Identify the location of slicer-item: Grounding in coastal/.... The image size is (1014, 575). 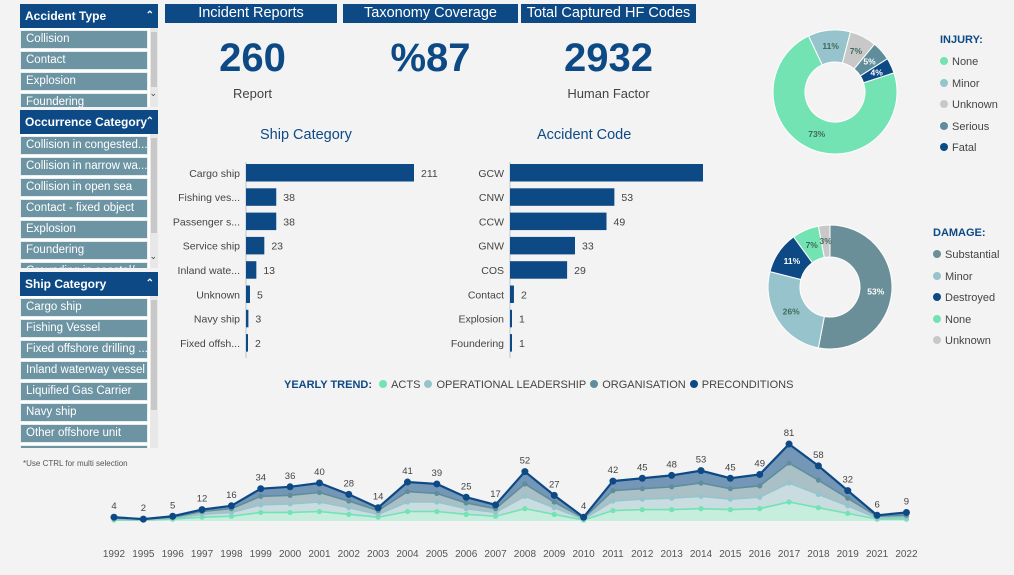
(84, 265).